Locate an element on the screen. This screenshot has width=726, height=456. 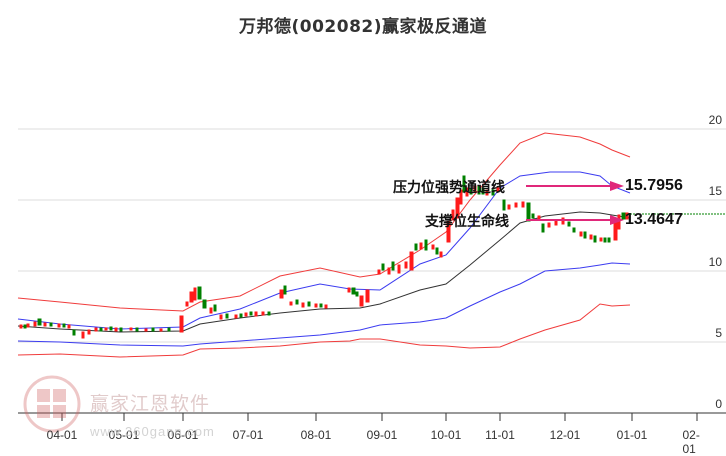
x-tick-11-01: 11-01 is located at coordinates (500, 435).